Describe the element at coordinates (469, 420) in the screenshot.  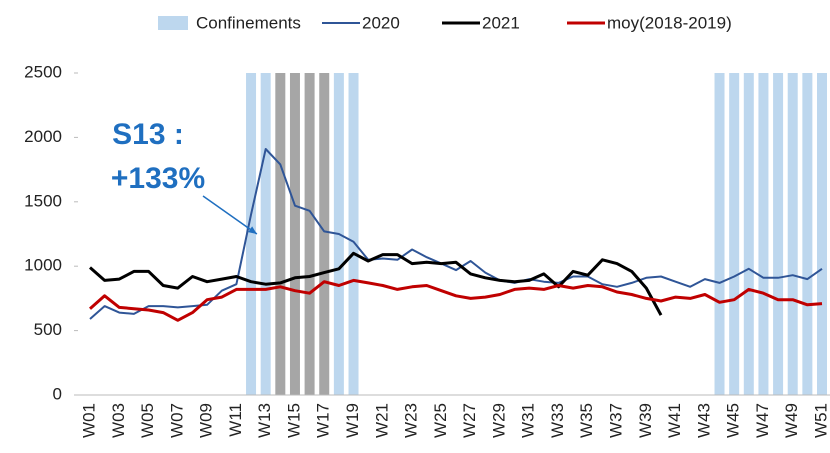
I see `x-tick-label: W27` at that location.